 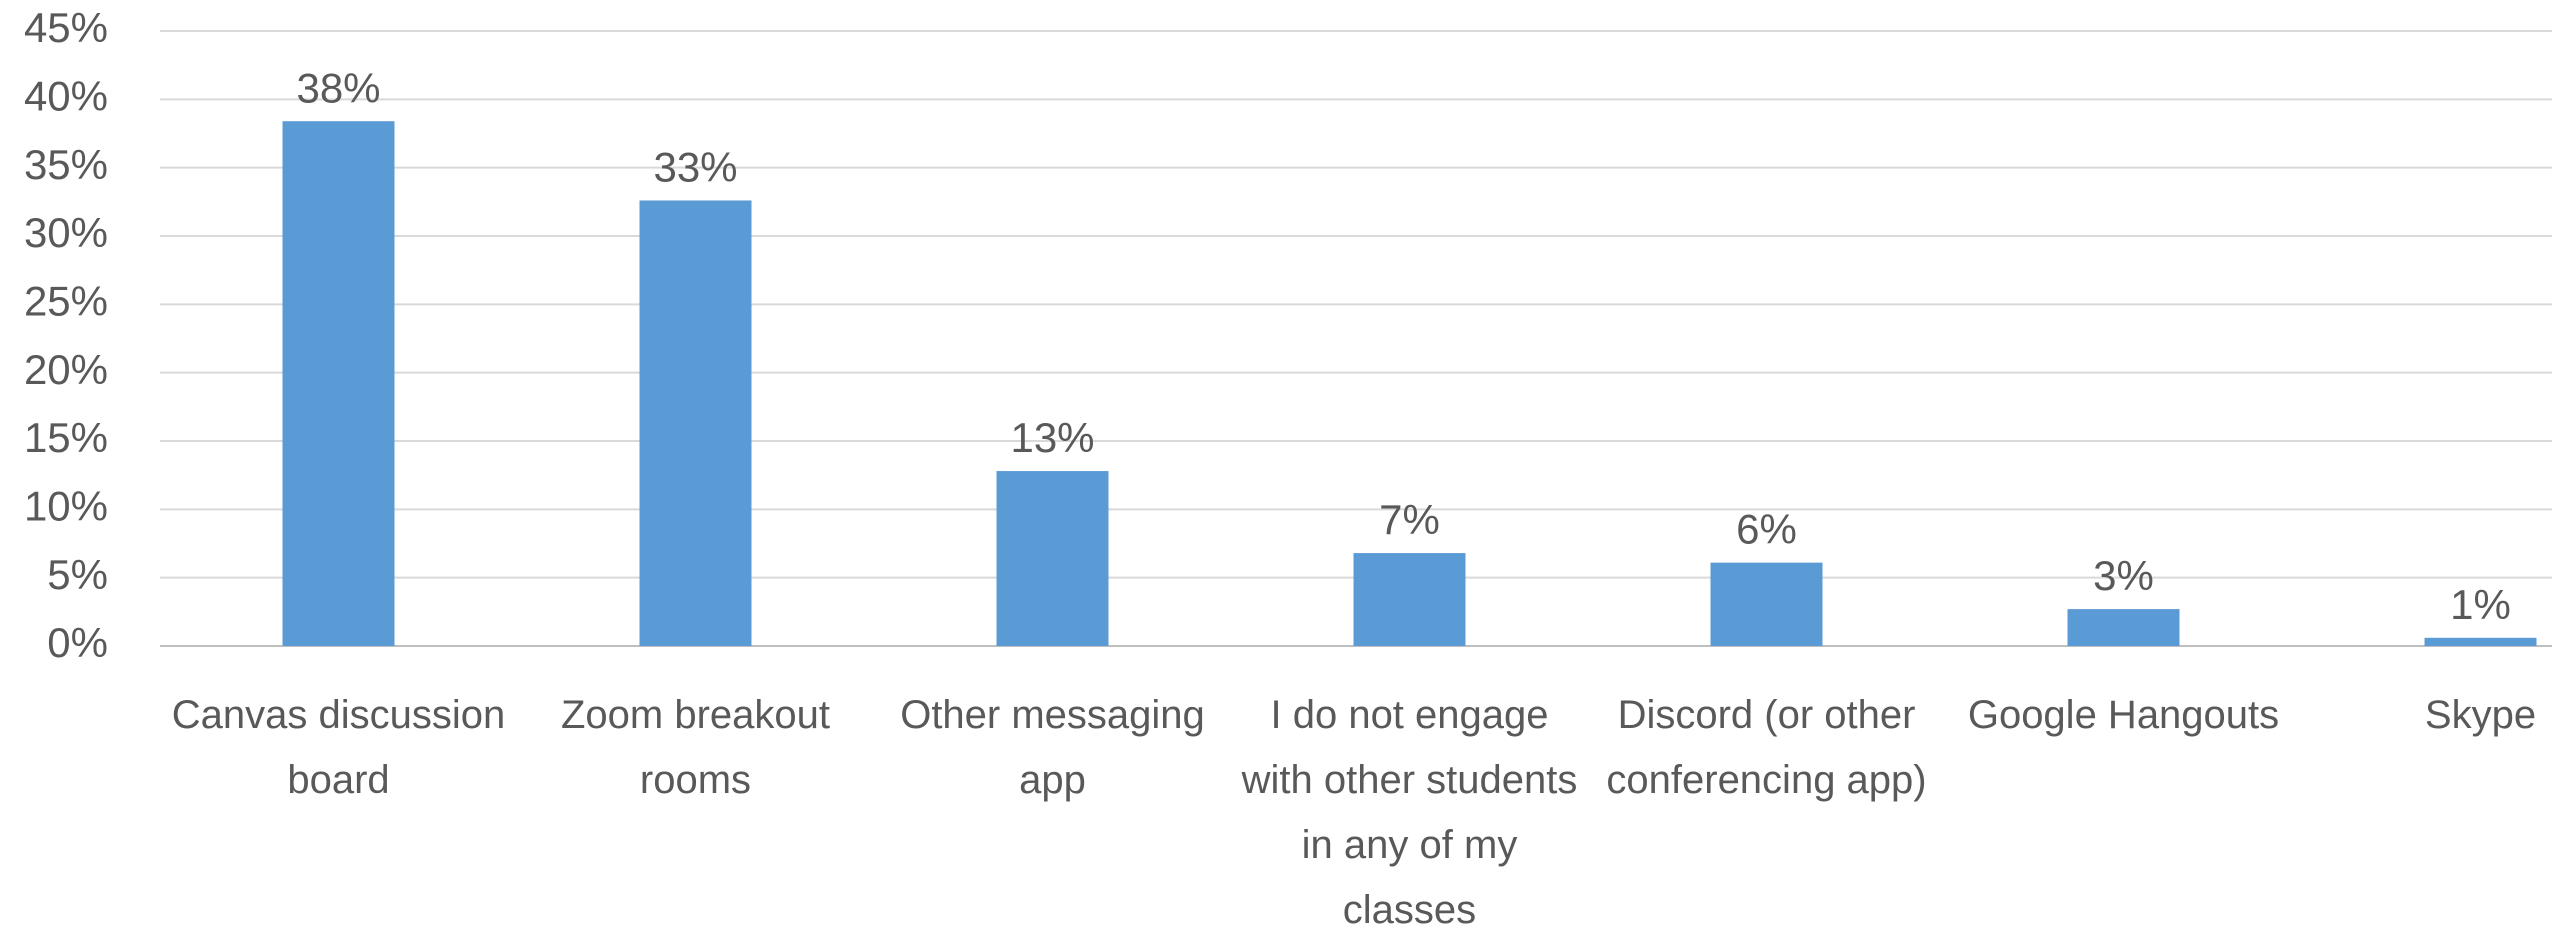 What do you see at coordinates (338, 747) in the screenshot?
I see `x-tick-label: Canvas discussion board` at bounding box center [338, 747].